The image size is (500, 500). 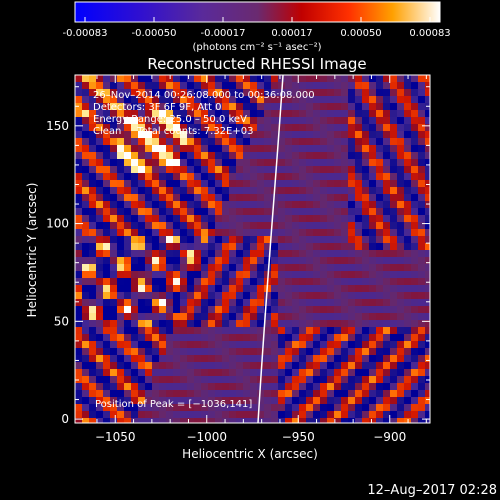 What do you see at coordinates (173, 131) in the screenshot?
I see `annotation-line: Clean Total counts: 7.32E+03` at bounding box center [173, 131].